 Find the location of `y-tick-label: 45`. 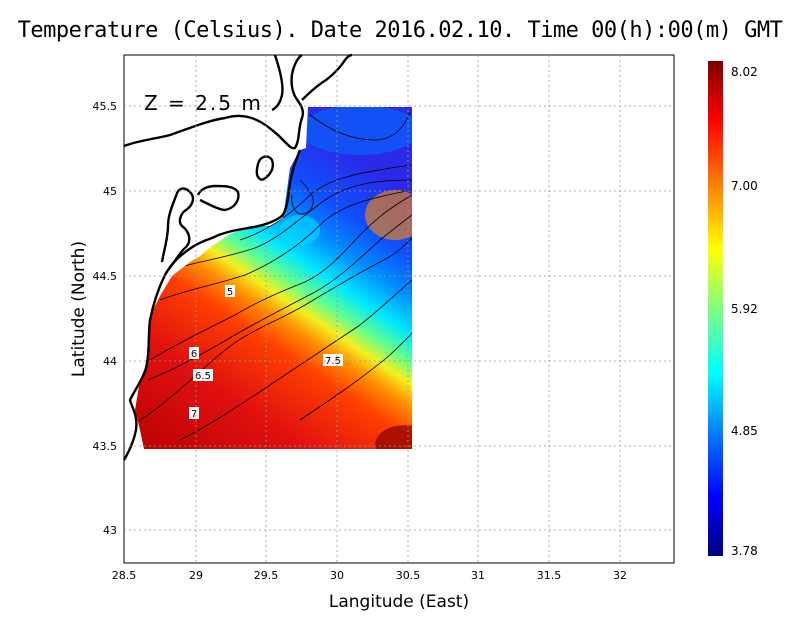

y-tick-label: 45 is located at coordinates (110, 191).